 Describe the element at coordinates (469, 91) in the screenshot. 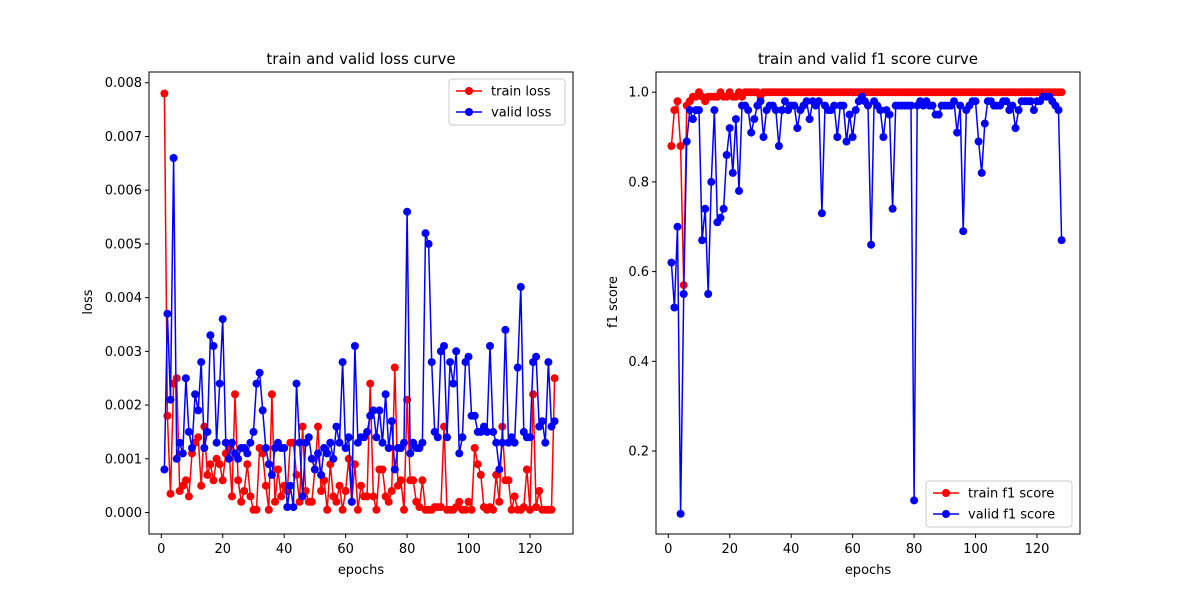

I see `legend-marker` at that location.